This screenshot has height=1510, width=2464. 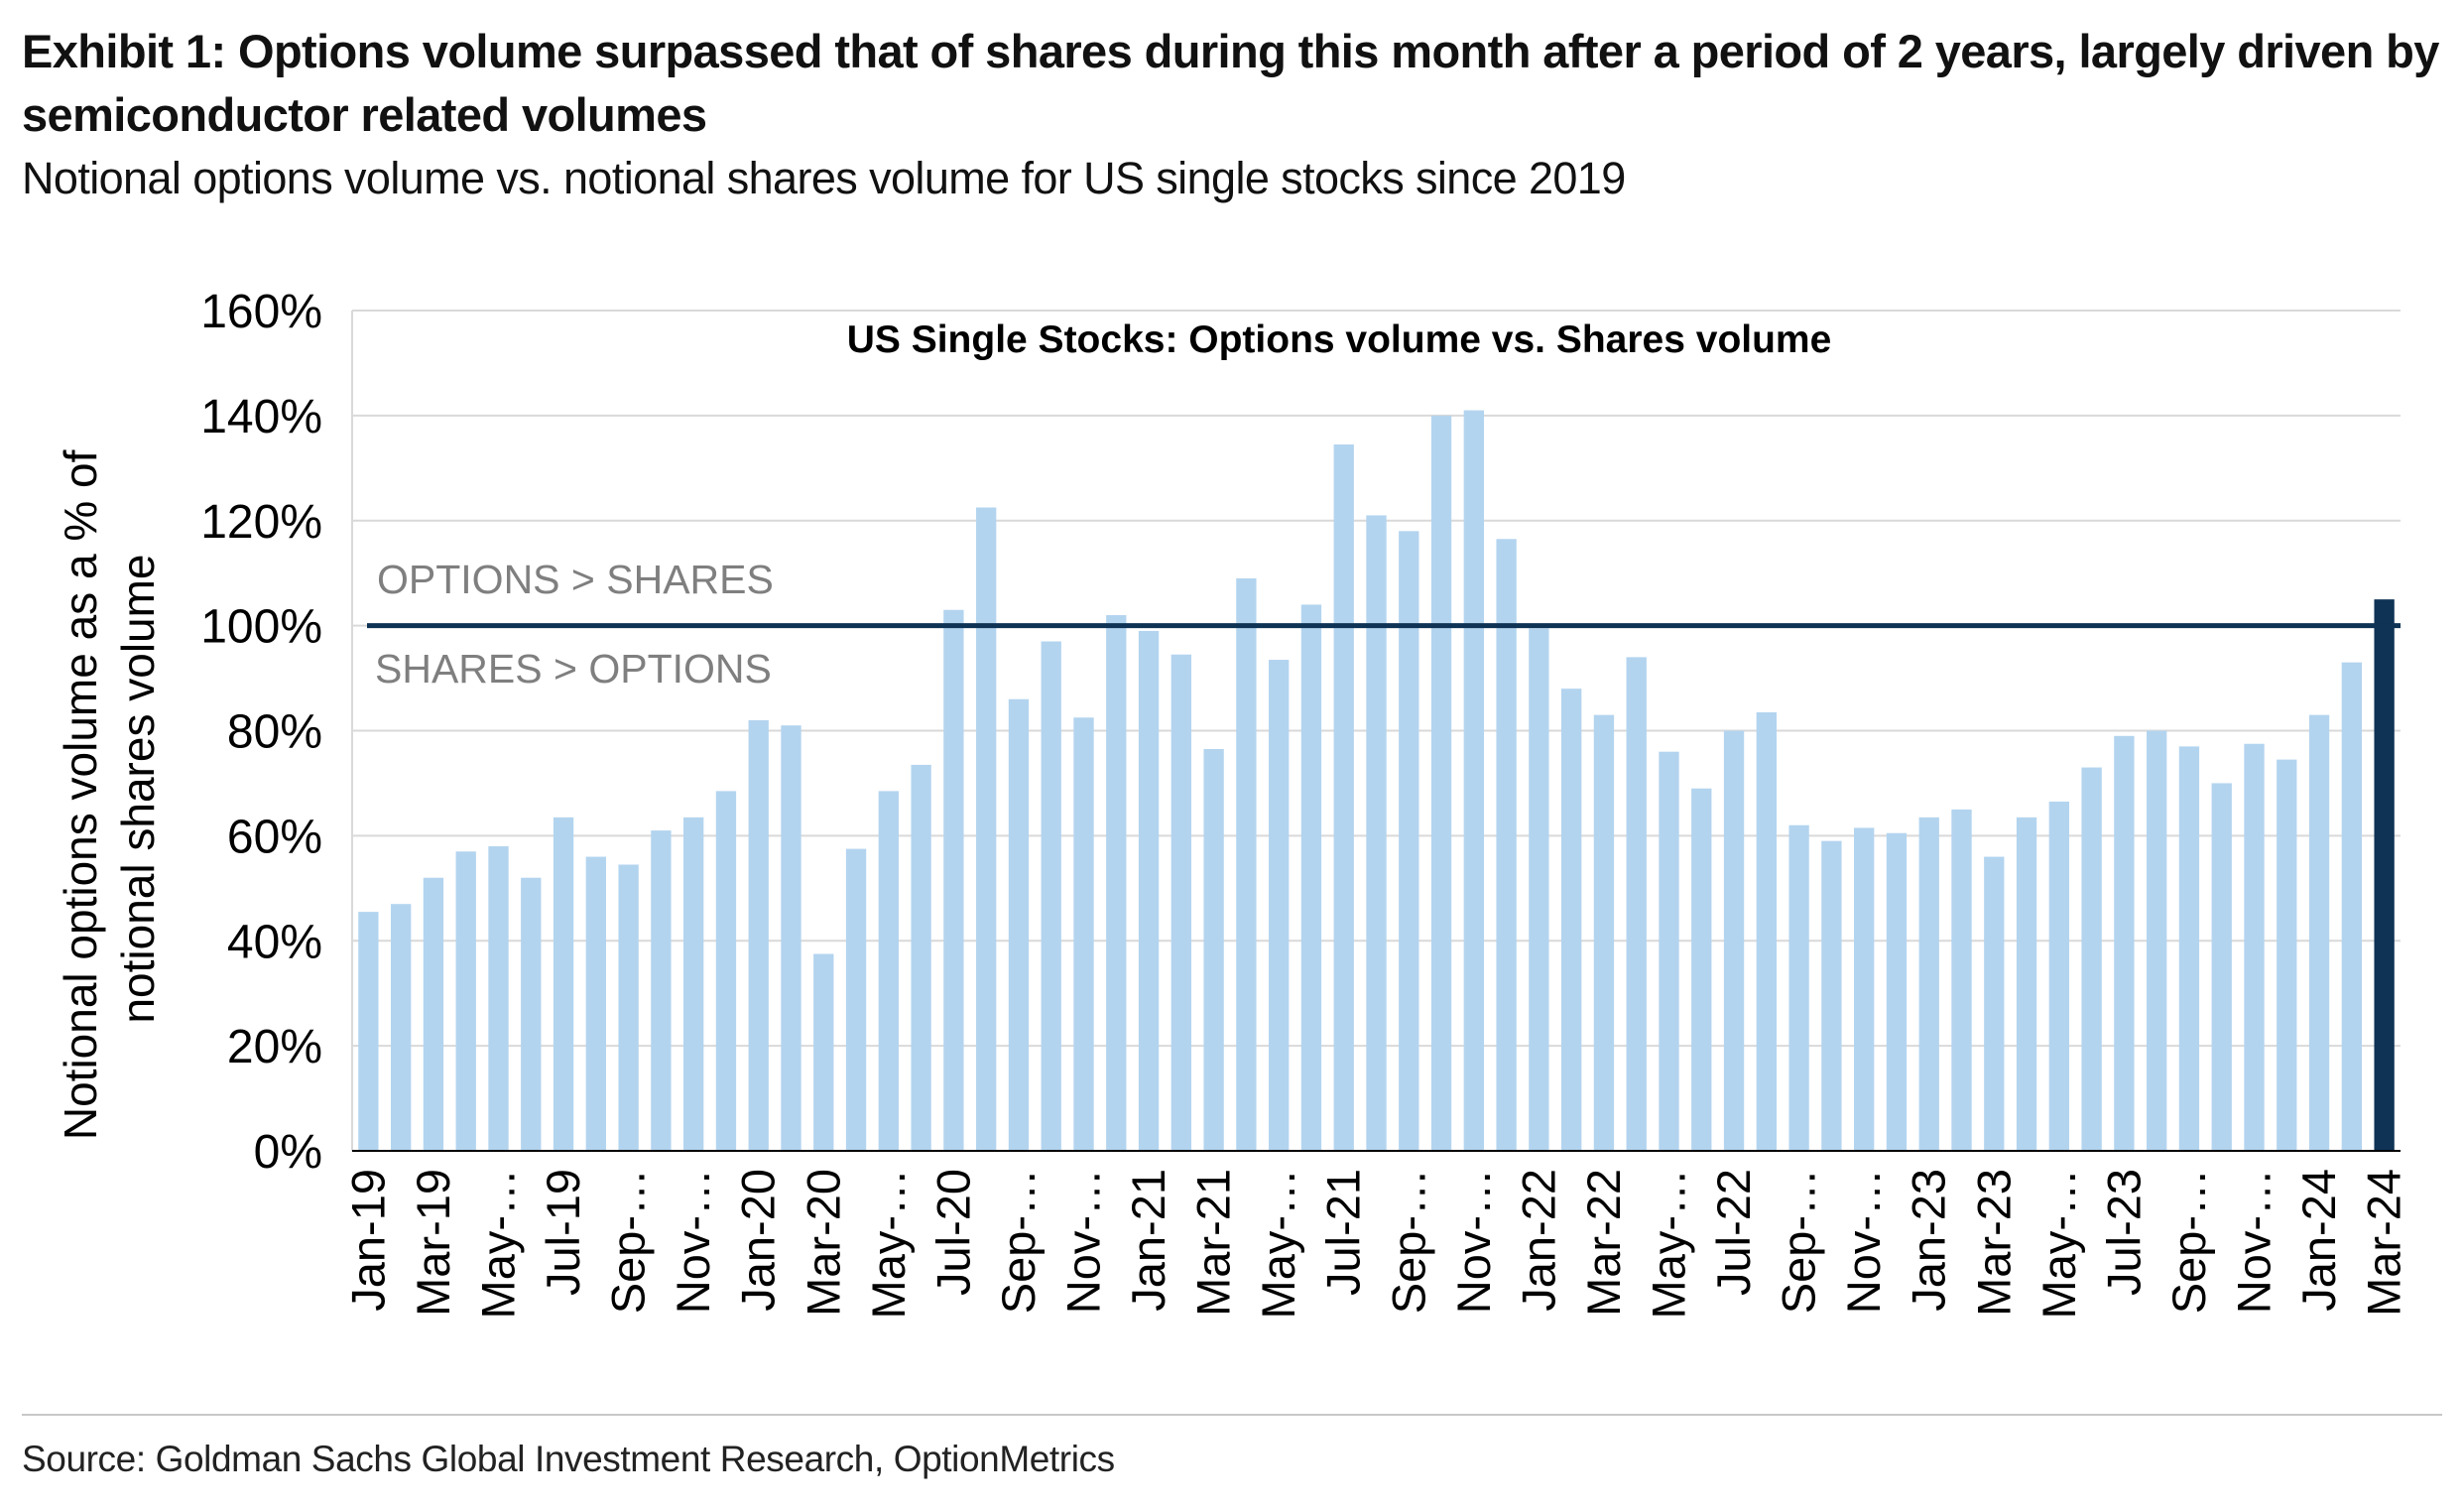 What do you see at coordinates (261, 417) in the screenshot?
I see `y-tick-label: 140%` at bounding box center [261, 417].